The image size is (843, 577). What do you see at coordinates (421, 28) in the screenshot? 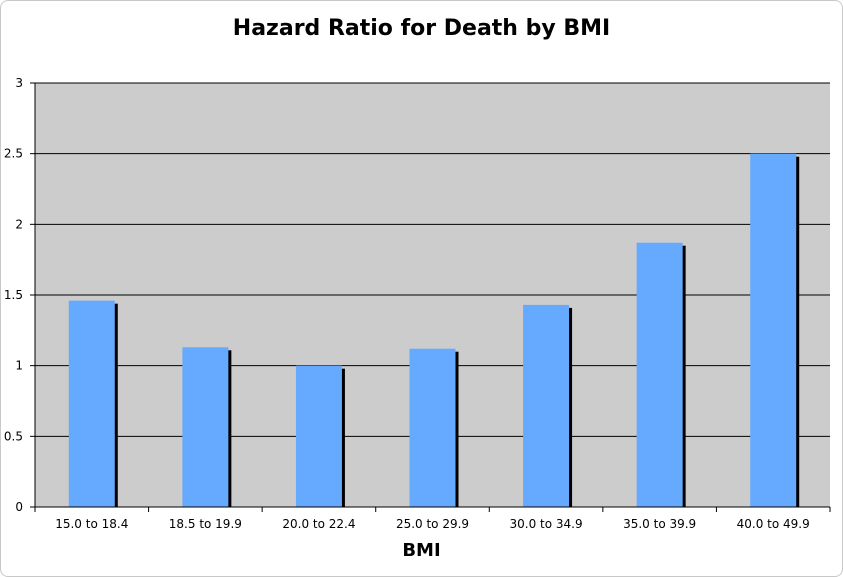
I see `chart-title: Hazard Ratio for Death by BMI` at bounding box center [421, 28].